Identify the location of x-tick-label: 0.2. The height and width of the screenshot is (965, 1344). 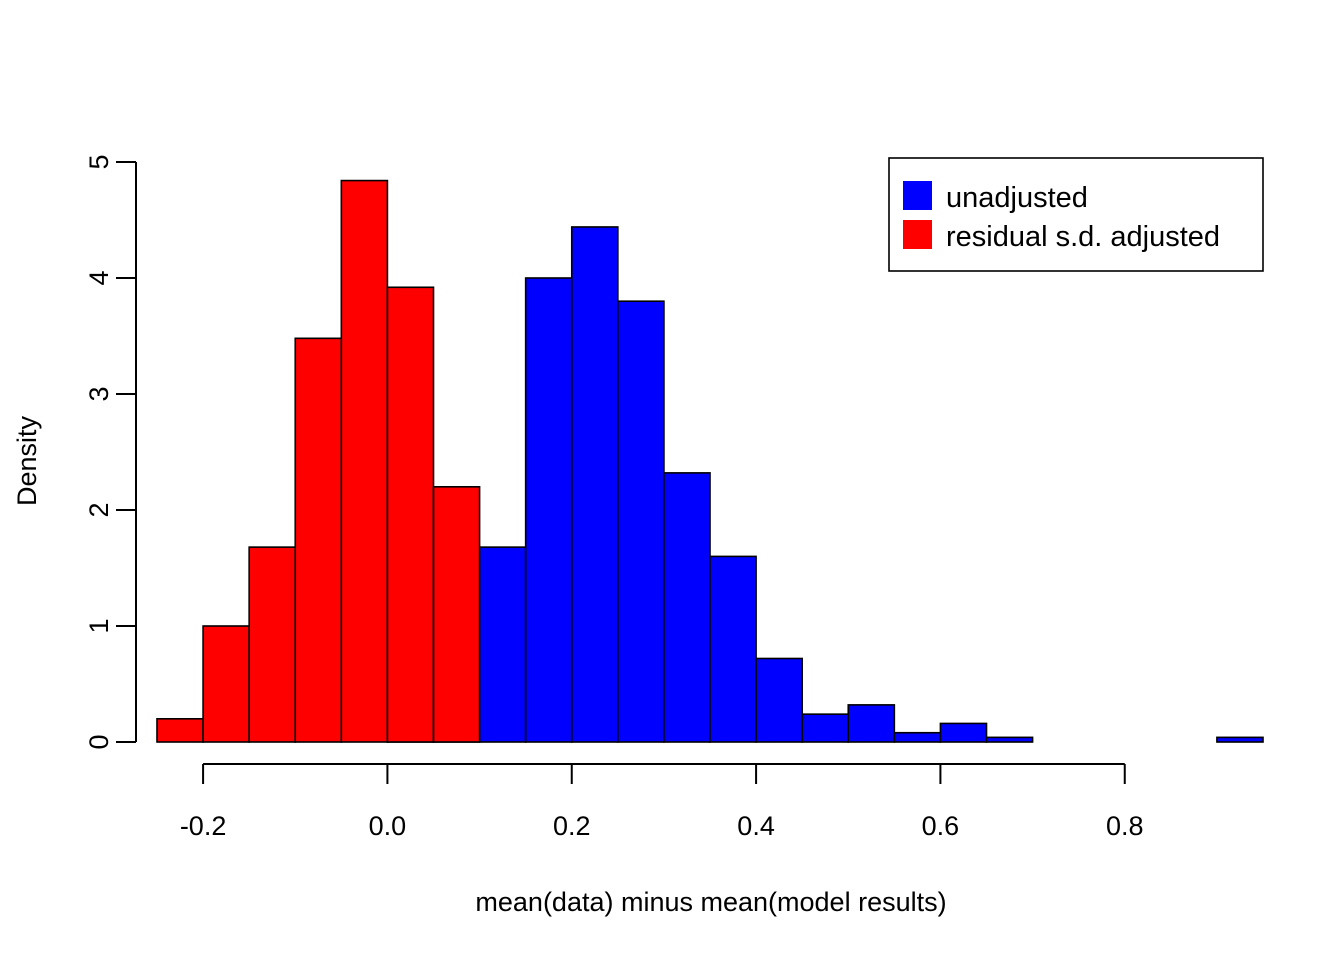
(572, 826).